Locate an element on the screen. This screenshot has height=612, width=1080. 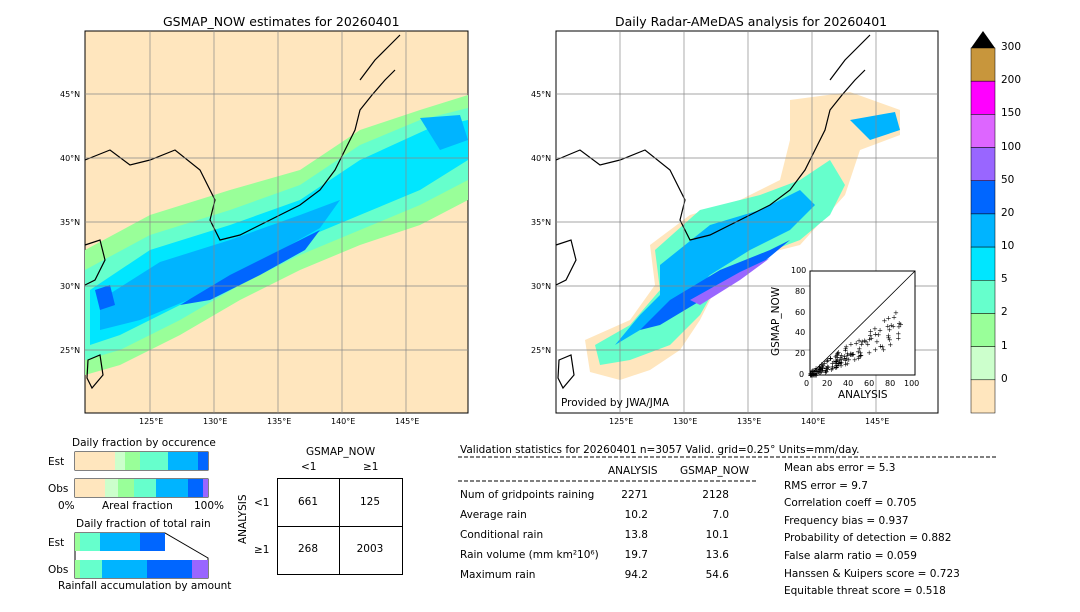
validation-row-analysis: 10.2 is located at coordinates (636, 515).